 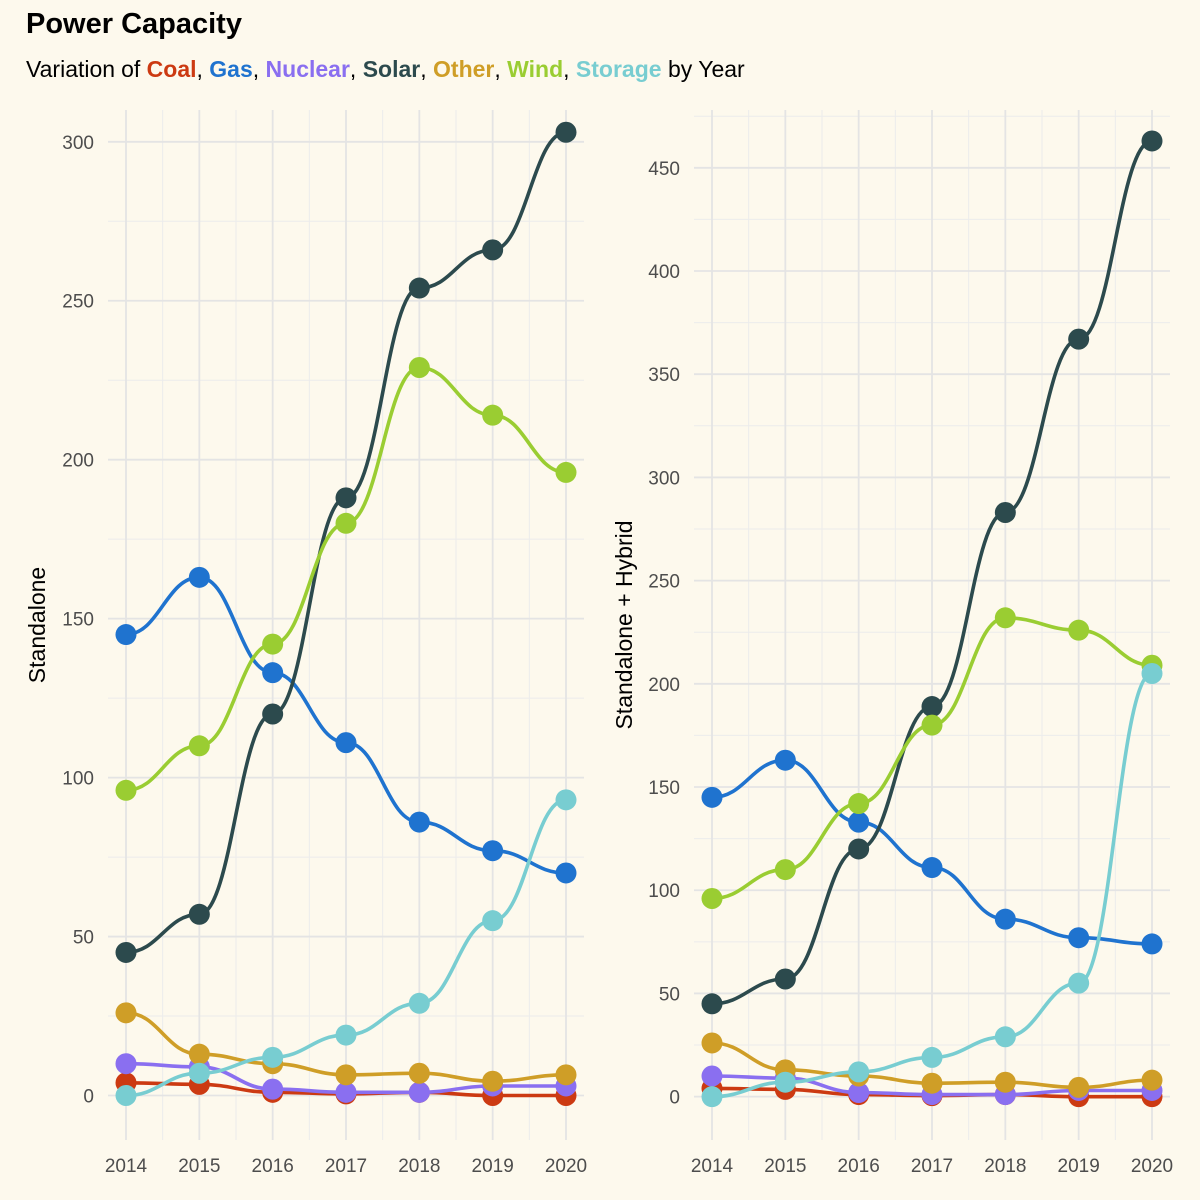 What do you see at coordinates (391, 69) in the screenshot?
I see `subtitle-series-solar: Solar` at bounding box center [391, 69].